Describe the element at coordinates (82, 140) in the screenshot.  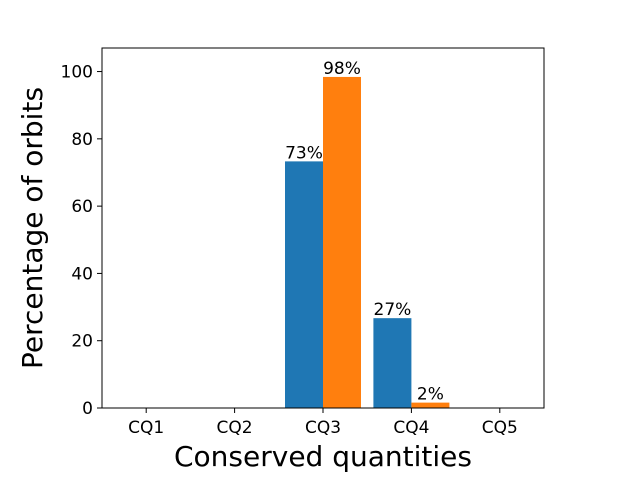
I see `y-tick-label: 80` at that location.